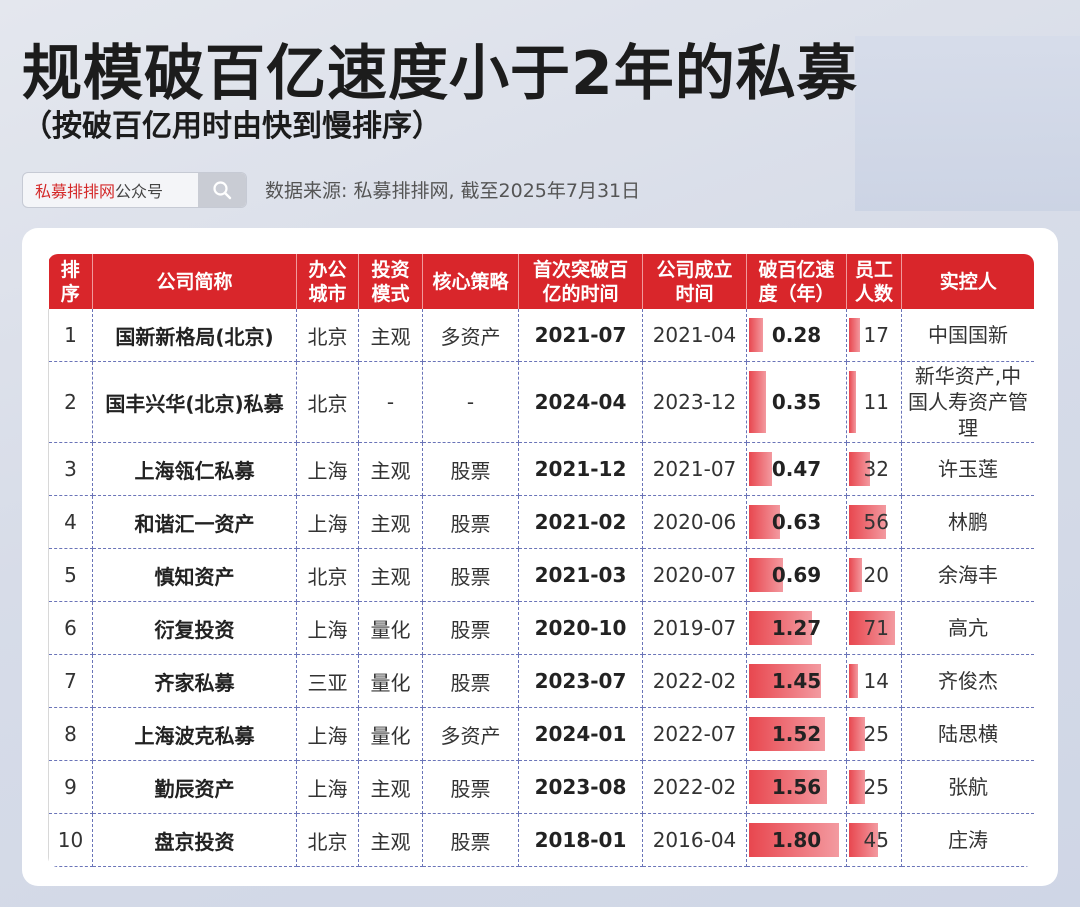  Describe the element at coordinates (876, 522) in the screenshot. I see `staff-label: 56` at that location.